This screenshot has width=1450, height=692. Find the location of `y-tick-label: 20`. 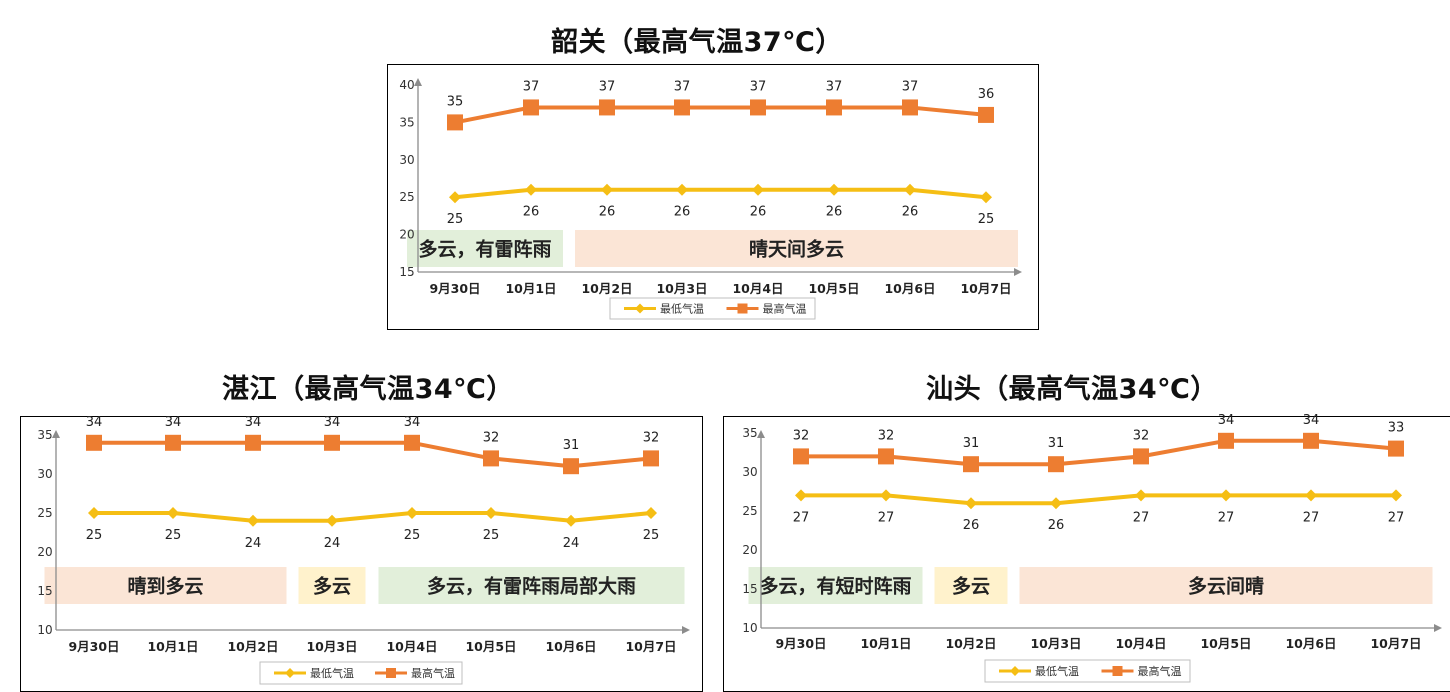

y-tick-label: 20 is located at coordinates (44, 552).